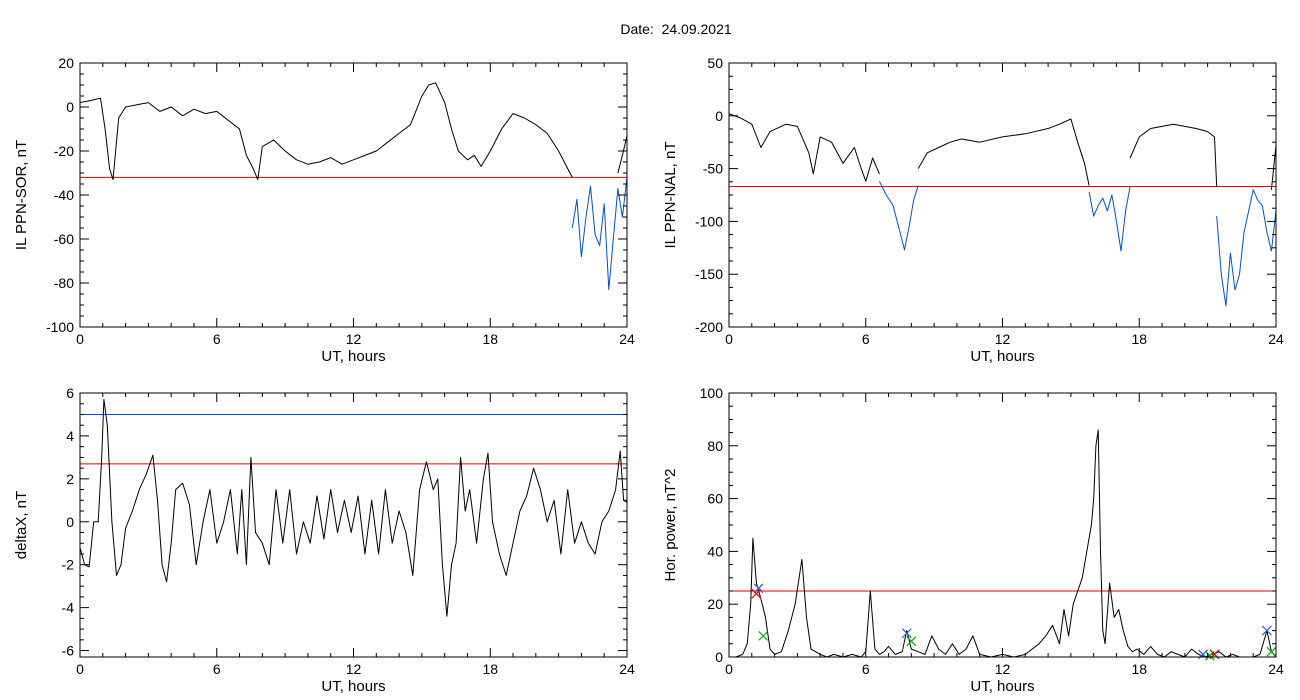  Describe the element at coordinates (70, 393) in the screenshot. I see `y-tick-label: 6` at that location.